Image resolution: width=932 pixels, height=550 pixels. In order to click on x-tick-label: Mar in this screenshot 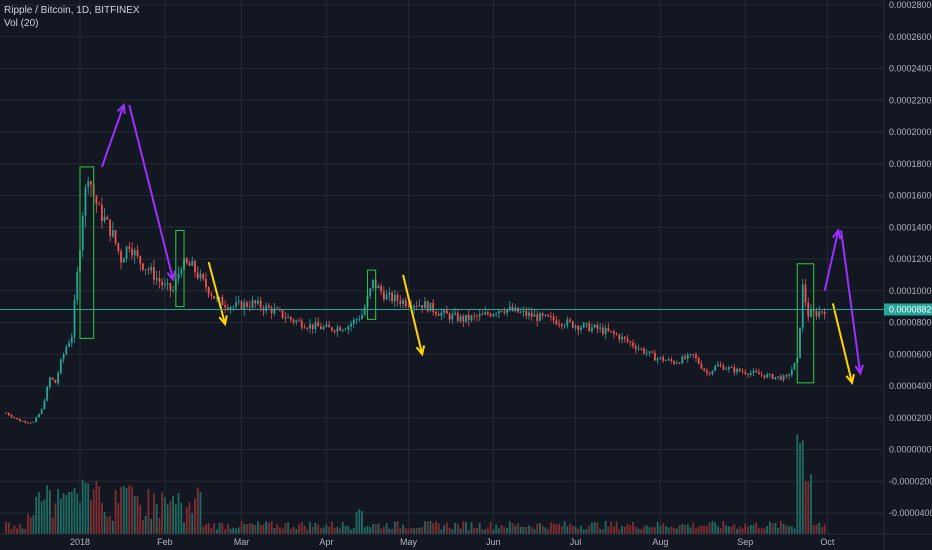, I will do `click(242, 542)`.